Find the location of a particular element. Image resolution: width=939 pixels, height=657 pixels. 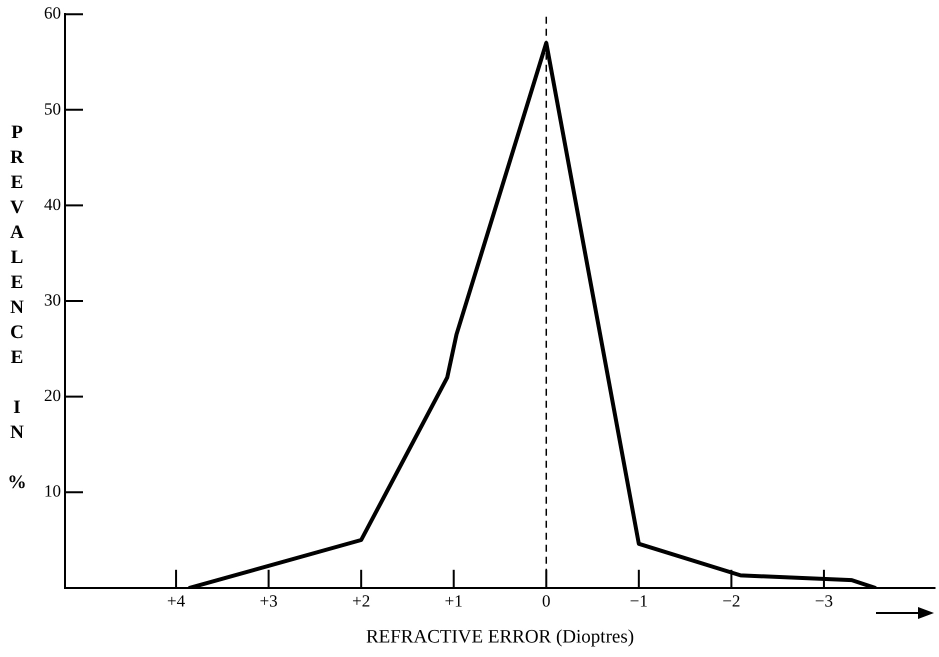

y-tick-label: 20 is located at coordinates (52, 396).